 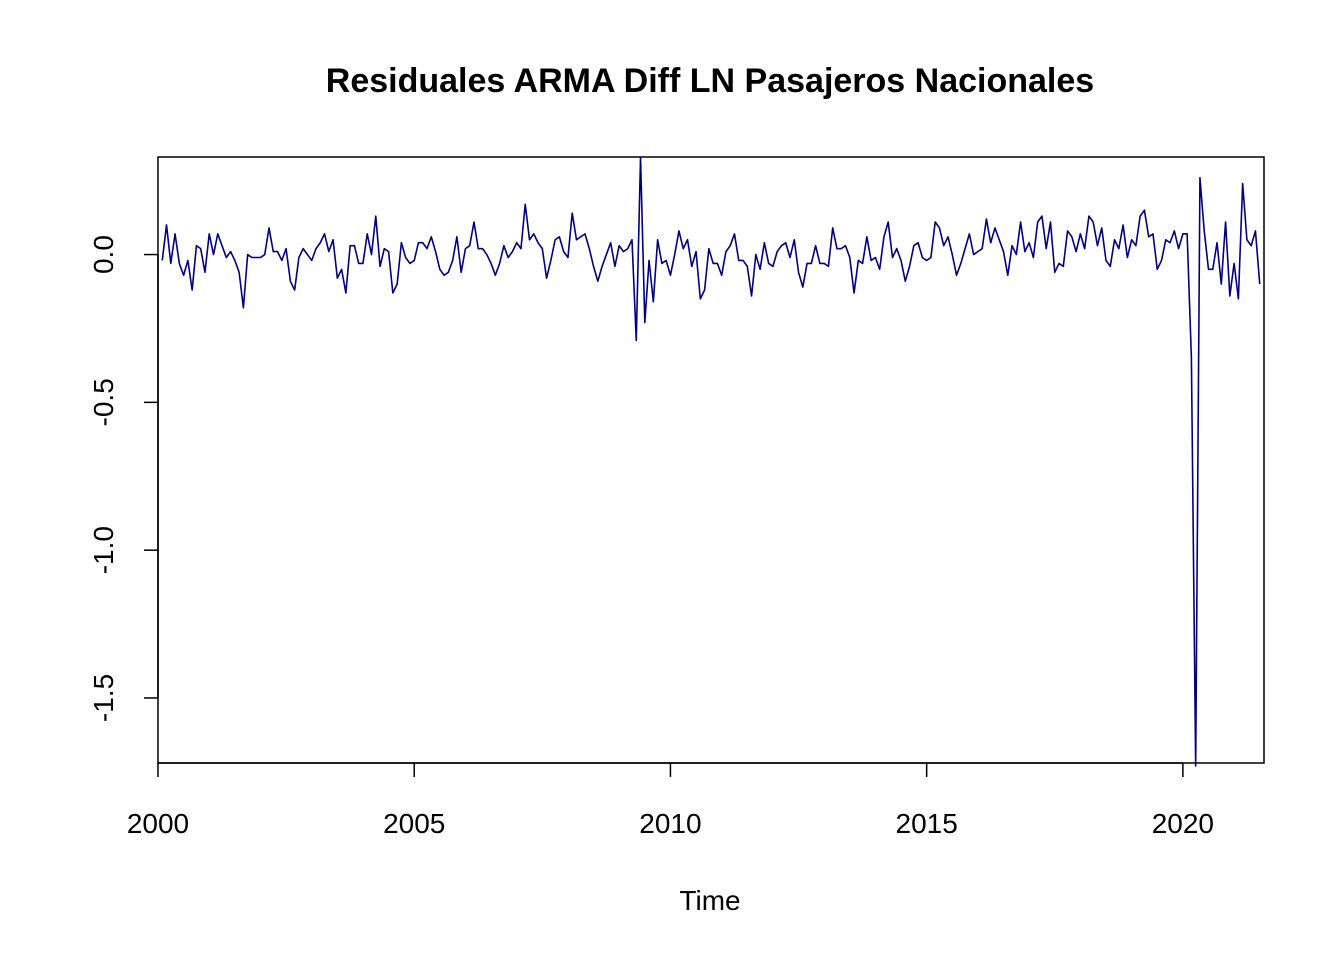 I want to click on x-axis: 2000 2005 2010 2015 2020, so click(x=670, y=800).